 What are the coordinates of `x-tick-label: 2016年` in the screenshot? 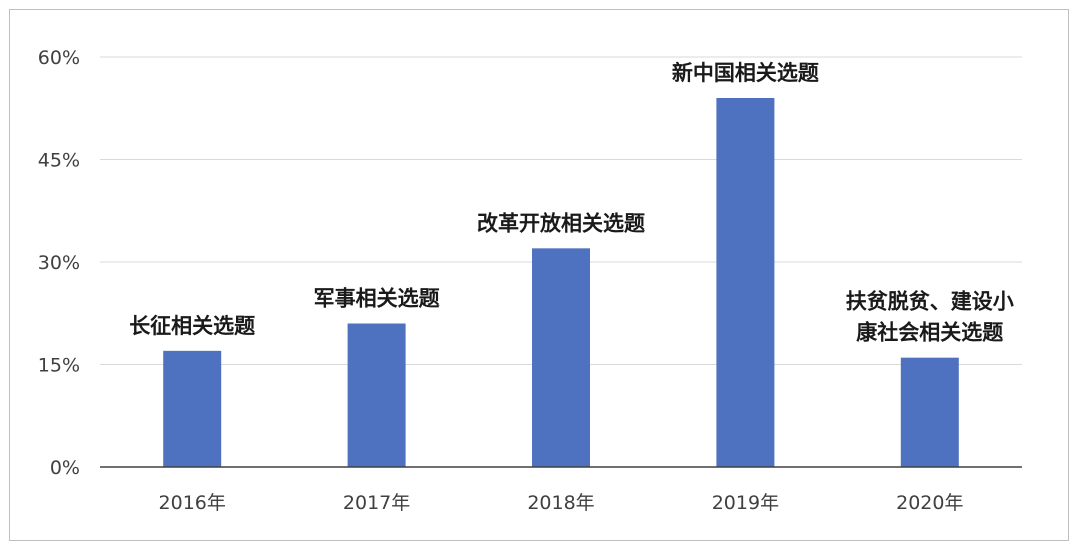 It's located at (192, 503).